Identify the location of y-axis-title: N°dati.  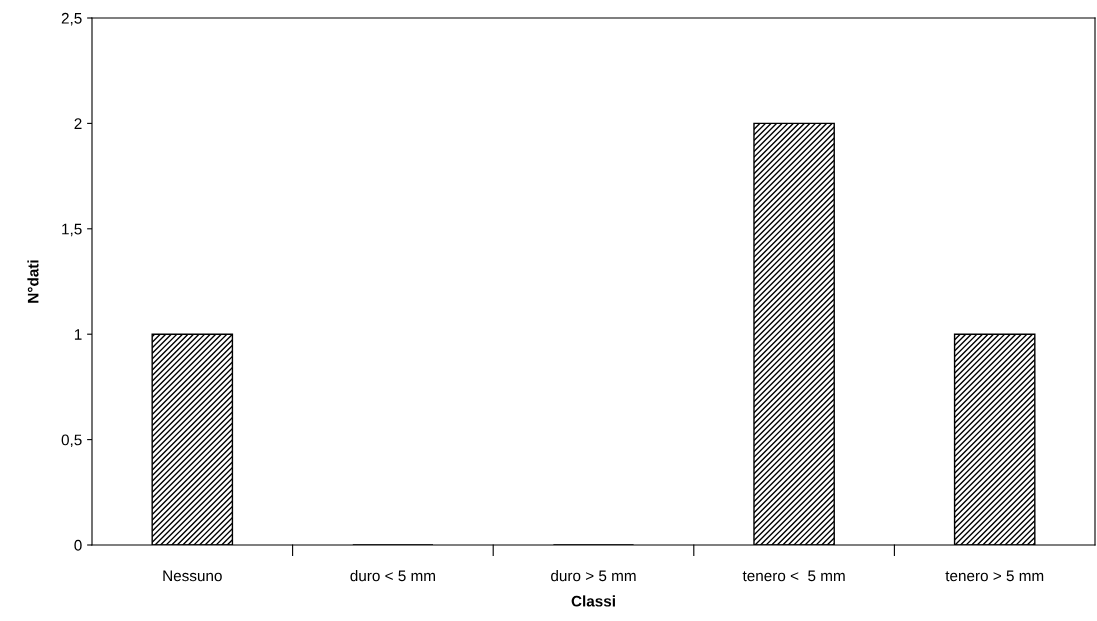
(33, 281).